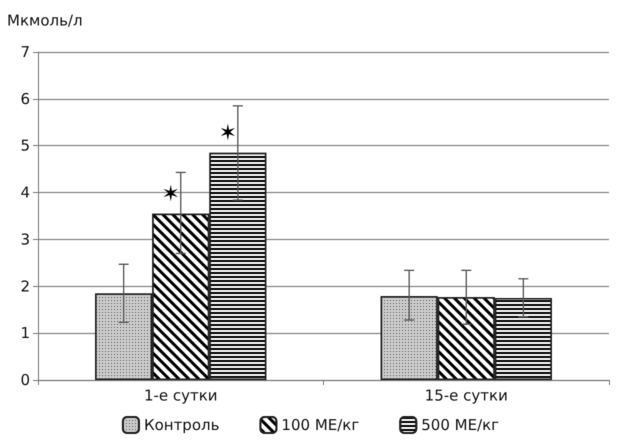 This screenshot has height=441, width=621. What do you see at coordinates (25, 193) in the screenshot?
I see `y-tick-label: 4` at bounding box center [25, 193].